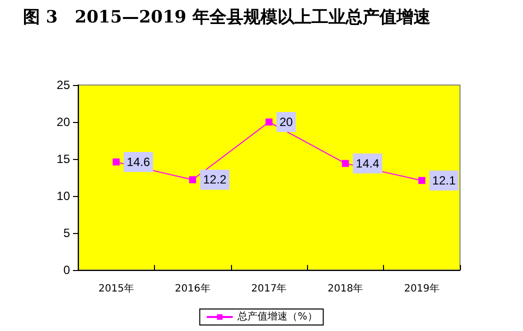 This screenshot has width=523, height=331. Describe the element at coordinates (215, 179) in the screenshot. I see `data-label: 12.2` at that location.